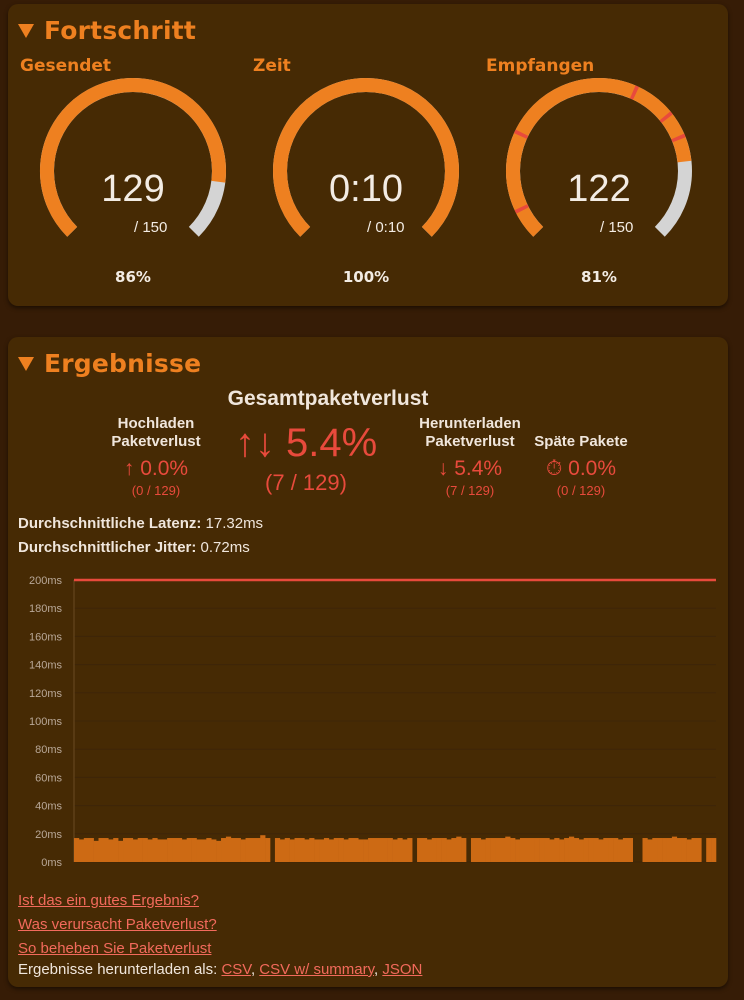  Describe the element at coordinates (328, 398) in the screenshot. I see `total-loss-heading: Gesamtpaketverlust` at that location.